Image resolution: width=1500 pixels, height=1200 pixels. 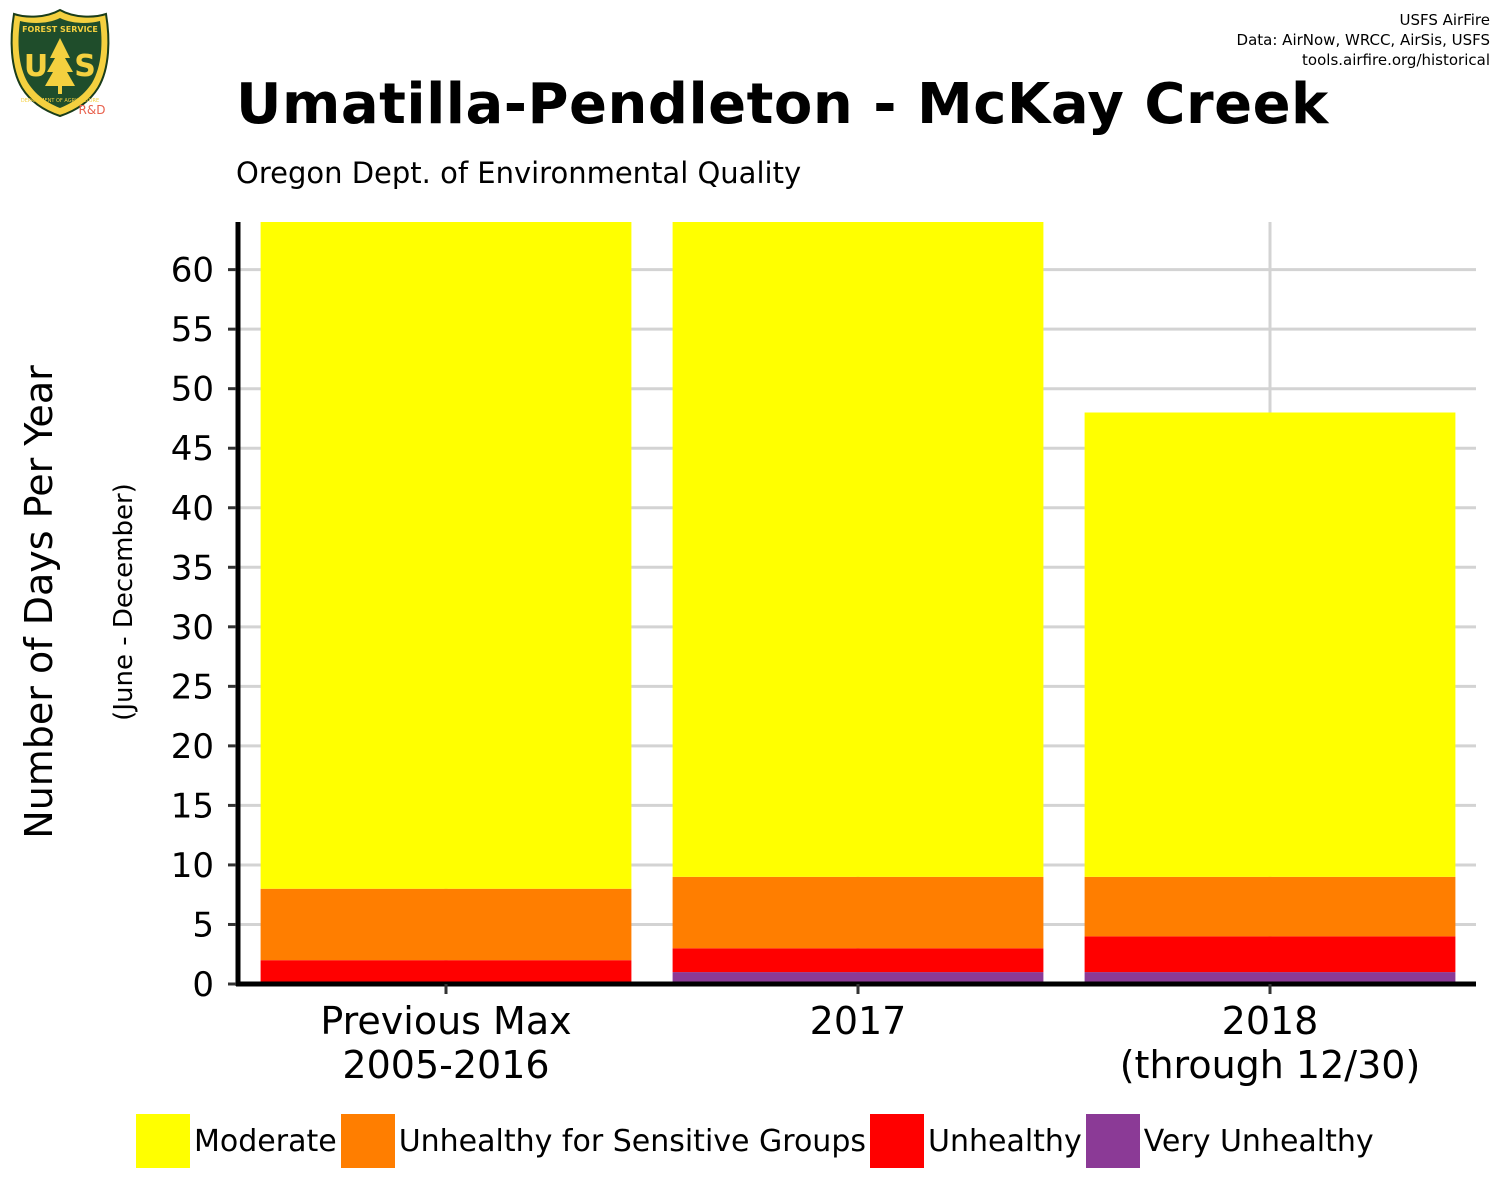 I want to click on chart-subtitle: Oregon Dept. of Environmental Quality, so click(x=519, y=173).